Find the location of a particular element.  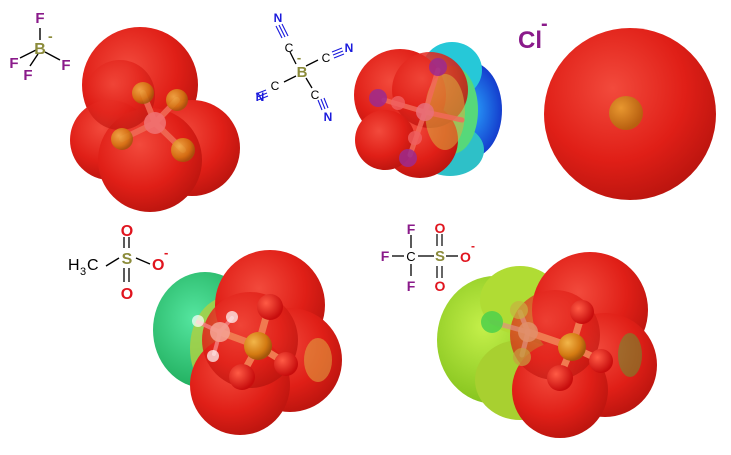

triflate-oxygen-top: O is located at coordinates (440, 228).